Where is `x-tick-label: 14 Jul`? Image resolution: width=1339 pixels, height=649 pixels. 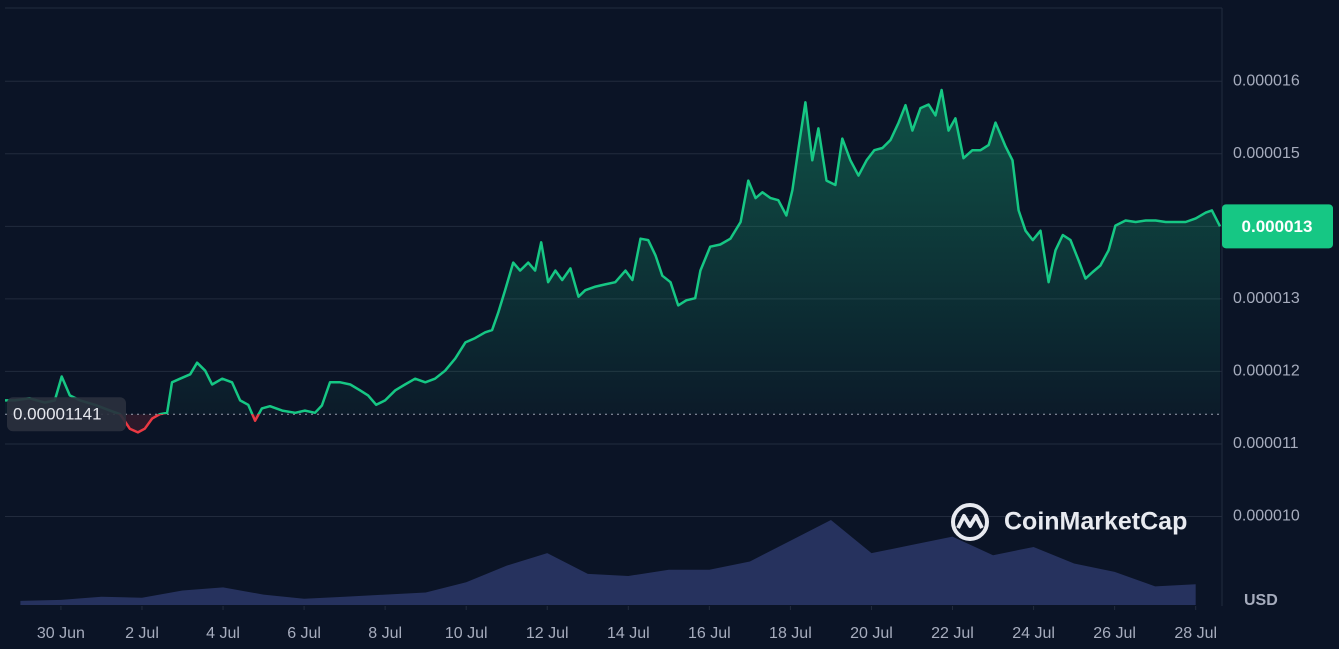
x-tick-label: 14 Jul is located at coordinates (628, 633).